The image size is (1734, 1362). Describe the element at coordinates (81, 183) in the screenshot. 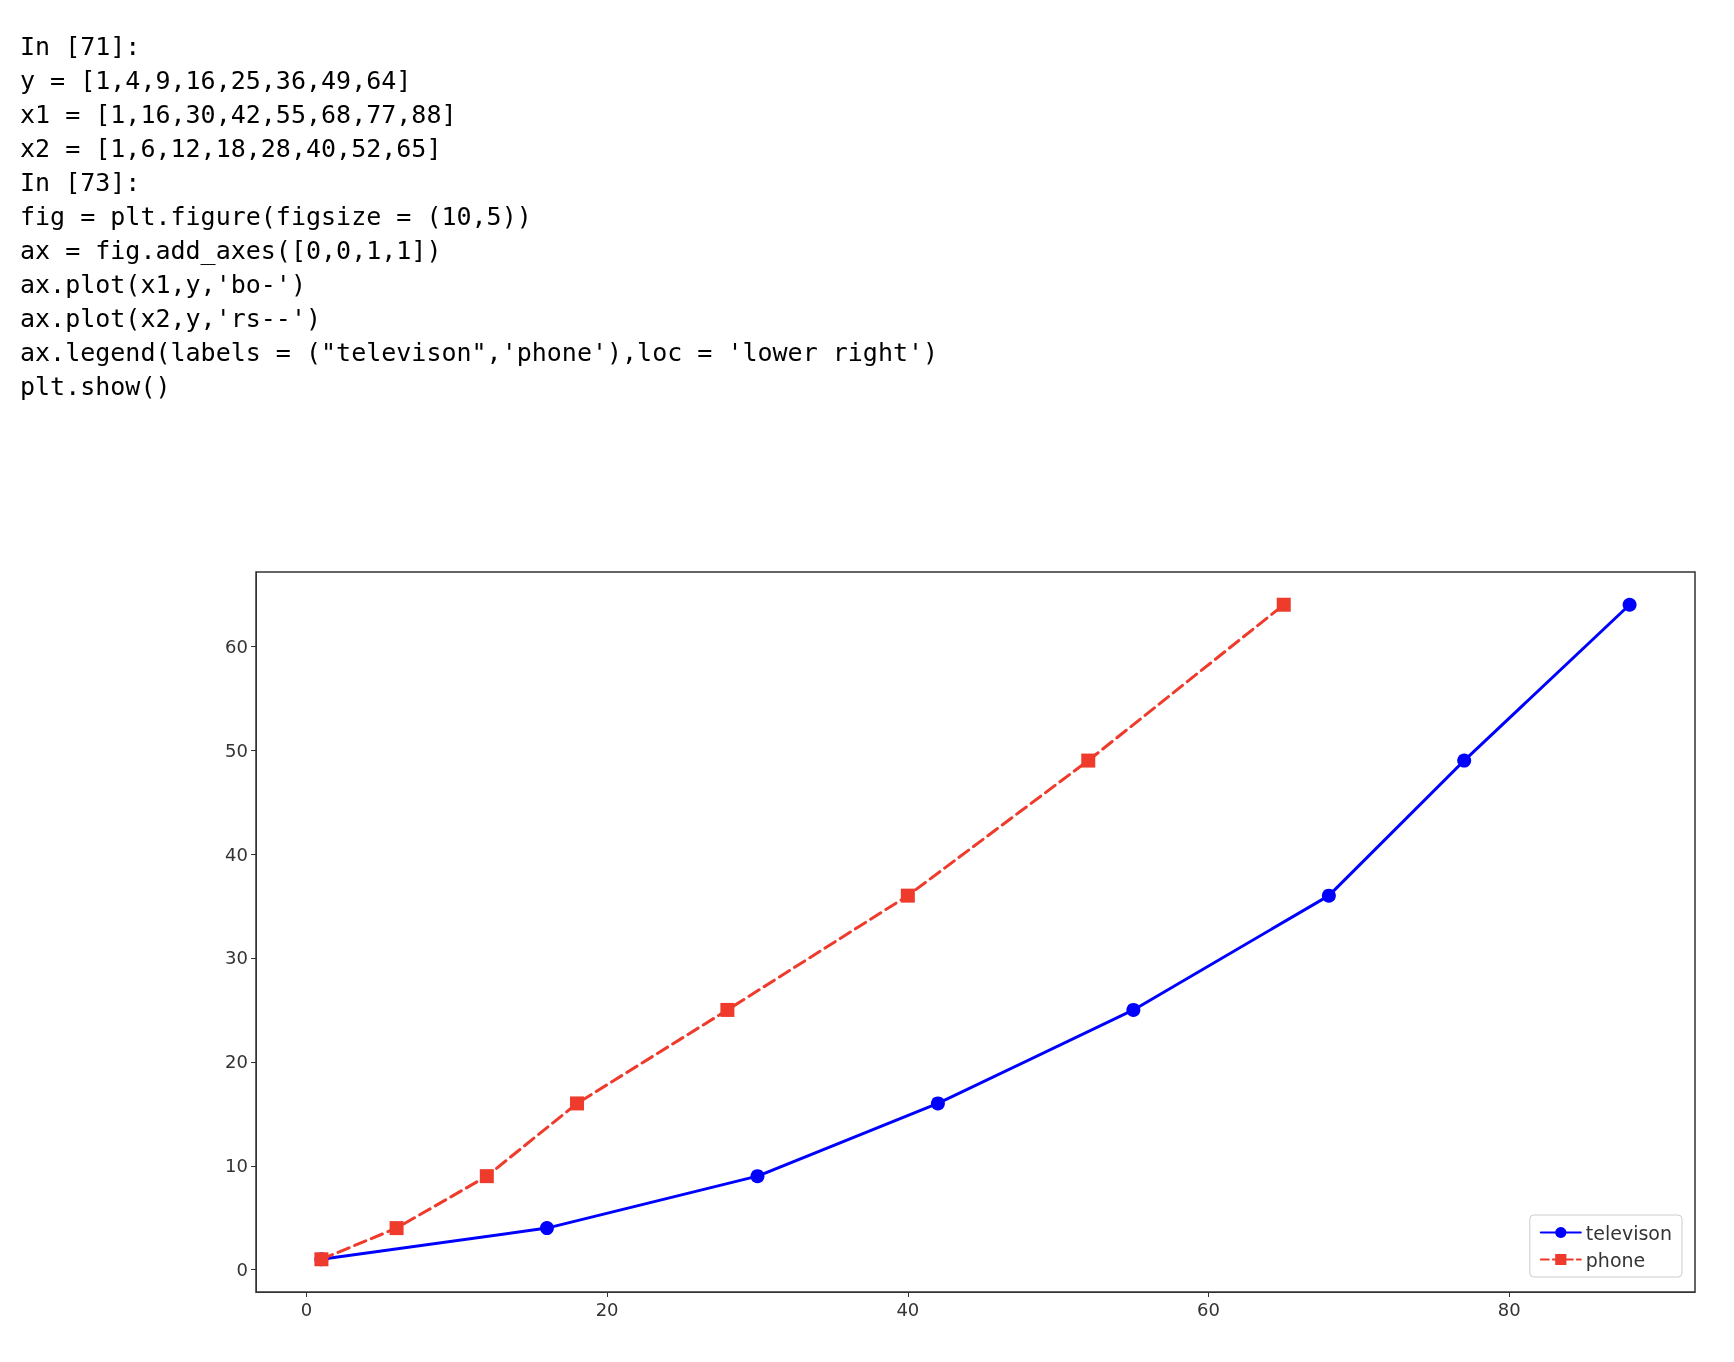

I see `text: In [73]:` at that location.